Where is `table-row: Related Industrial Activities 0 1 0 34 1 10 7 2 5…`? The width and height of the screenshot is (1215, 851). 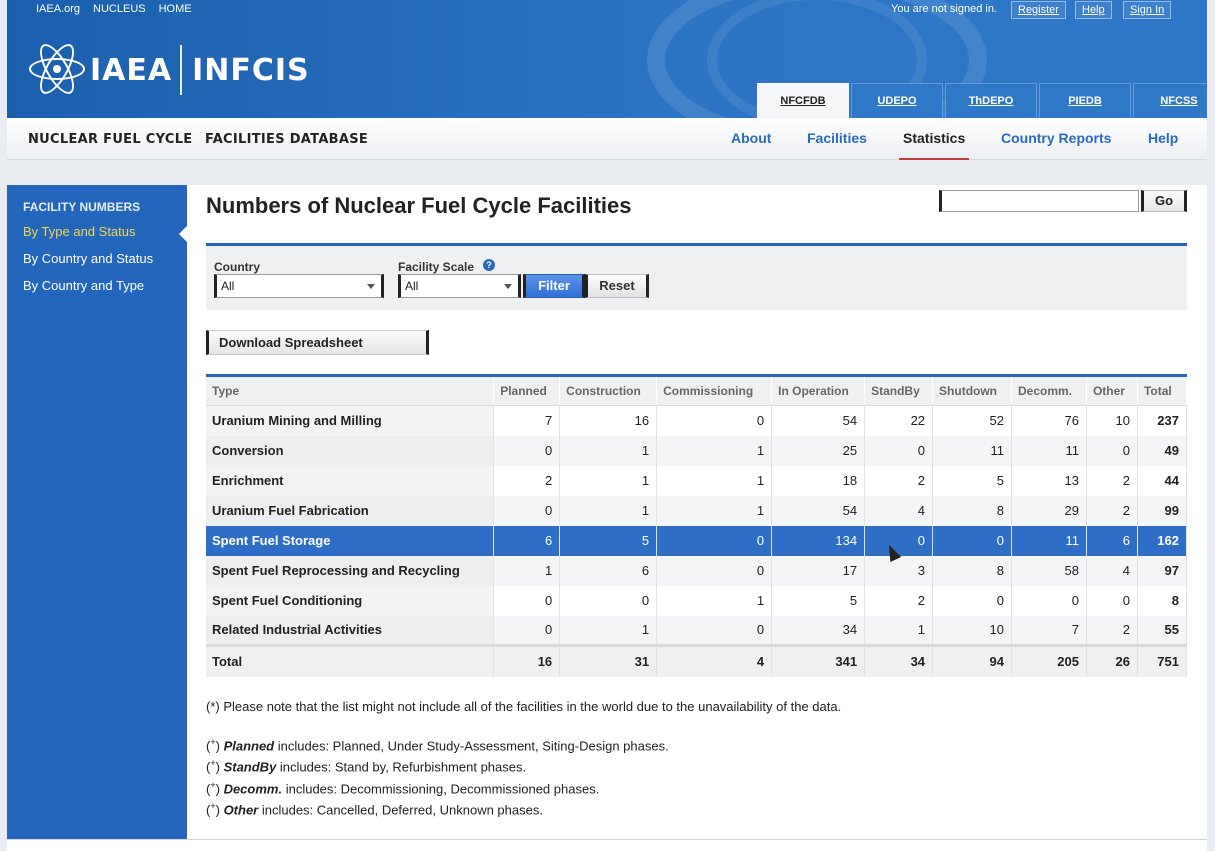
table-row: Related Industrial Activities 0 1 0 34 1 10 7 2 5… is located at coordinates (697, 630).